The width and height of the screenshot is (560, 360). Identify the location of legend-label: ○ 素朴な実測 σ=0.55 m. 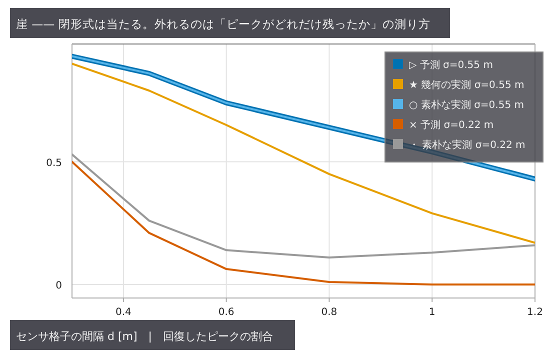
(466, 105).